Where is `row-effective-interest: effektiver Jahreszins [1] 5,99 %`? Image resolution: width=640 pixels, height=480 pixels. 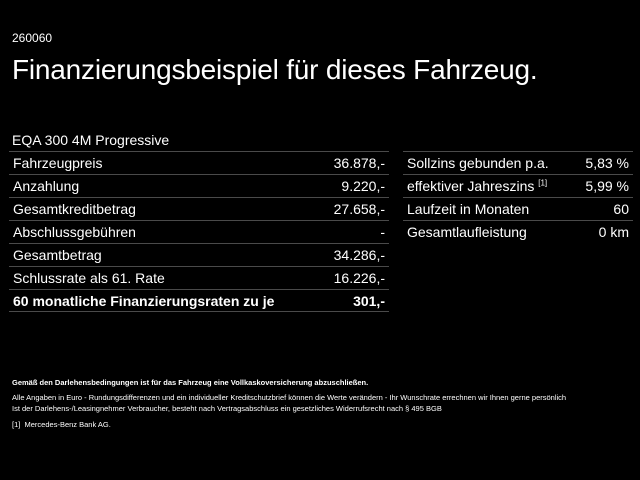 row-effective-interest: effektiver Jahreszins [1] 5,99 % is located at coordinates (518, 185).